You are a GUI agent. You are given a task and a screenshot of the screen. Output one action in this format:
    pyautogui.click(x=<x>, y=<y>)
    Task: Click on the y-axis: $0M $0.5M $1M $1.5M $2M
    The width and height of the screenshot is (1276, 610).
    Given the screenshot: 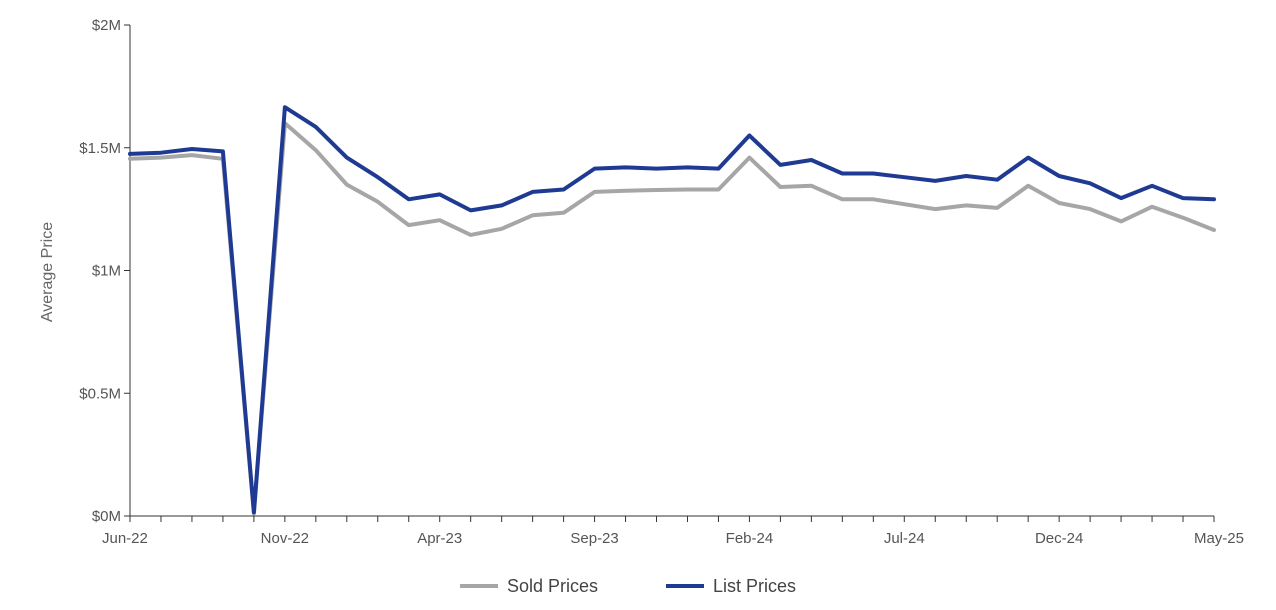 What is the action you would take?
    pyautogui.click(x=105, y=271)
    